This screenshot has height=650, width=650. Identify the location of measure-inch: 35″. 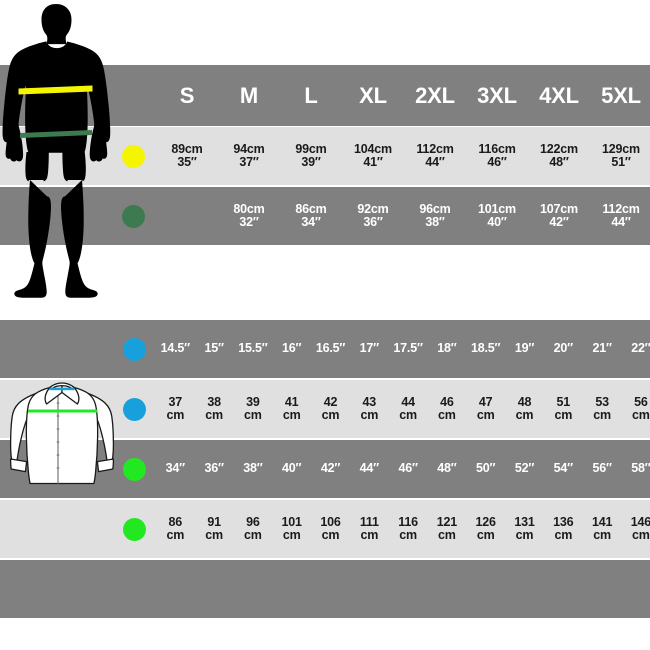
(187, 162).